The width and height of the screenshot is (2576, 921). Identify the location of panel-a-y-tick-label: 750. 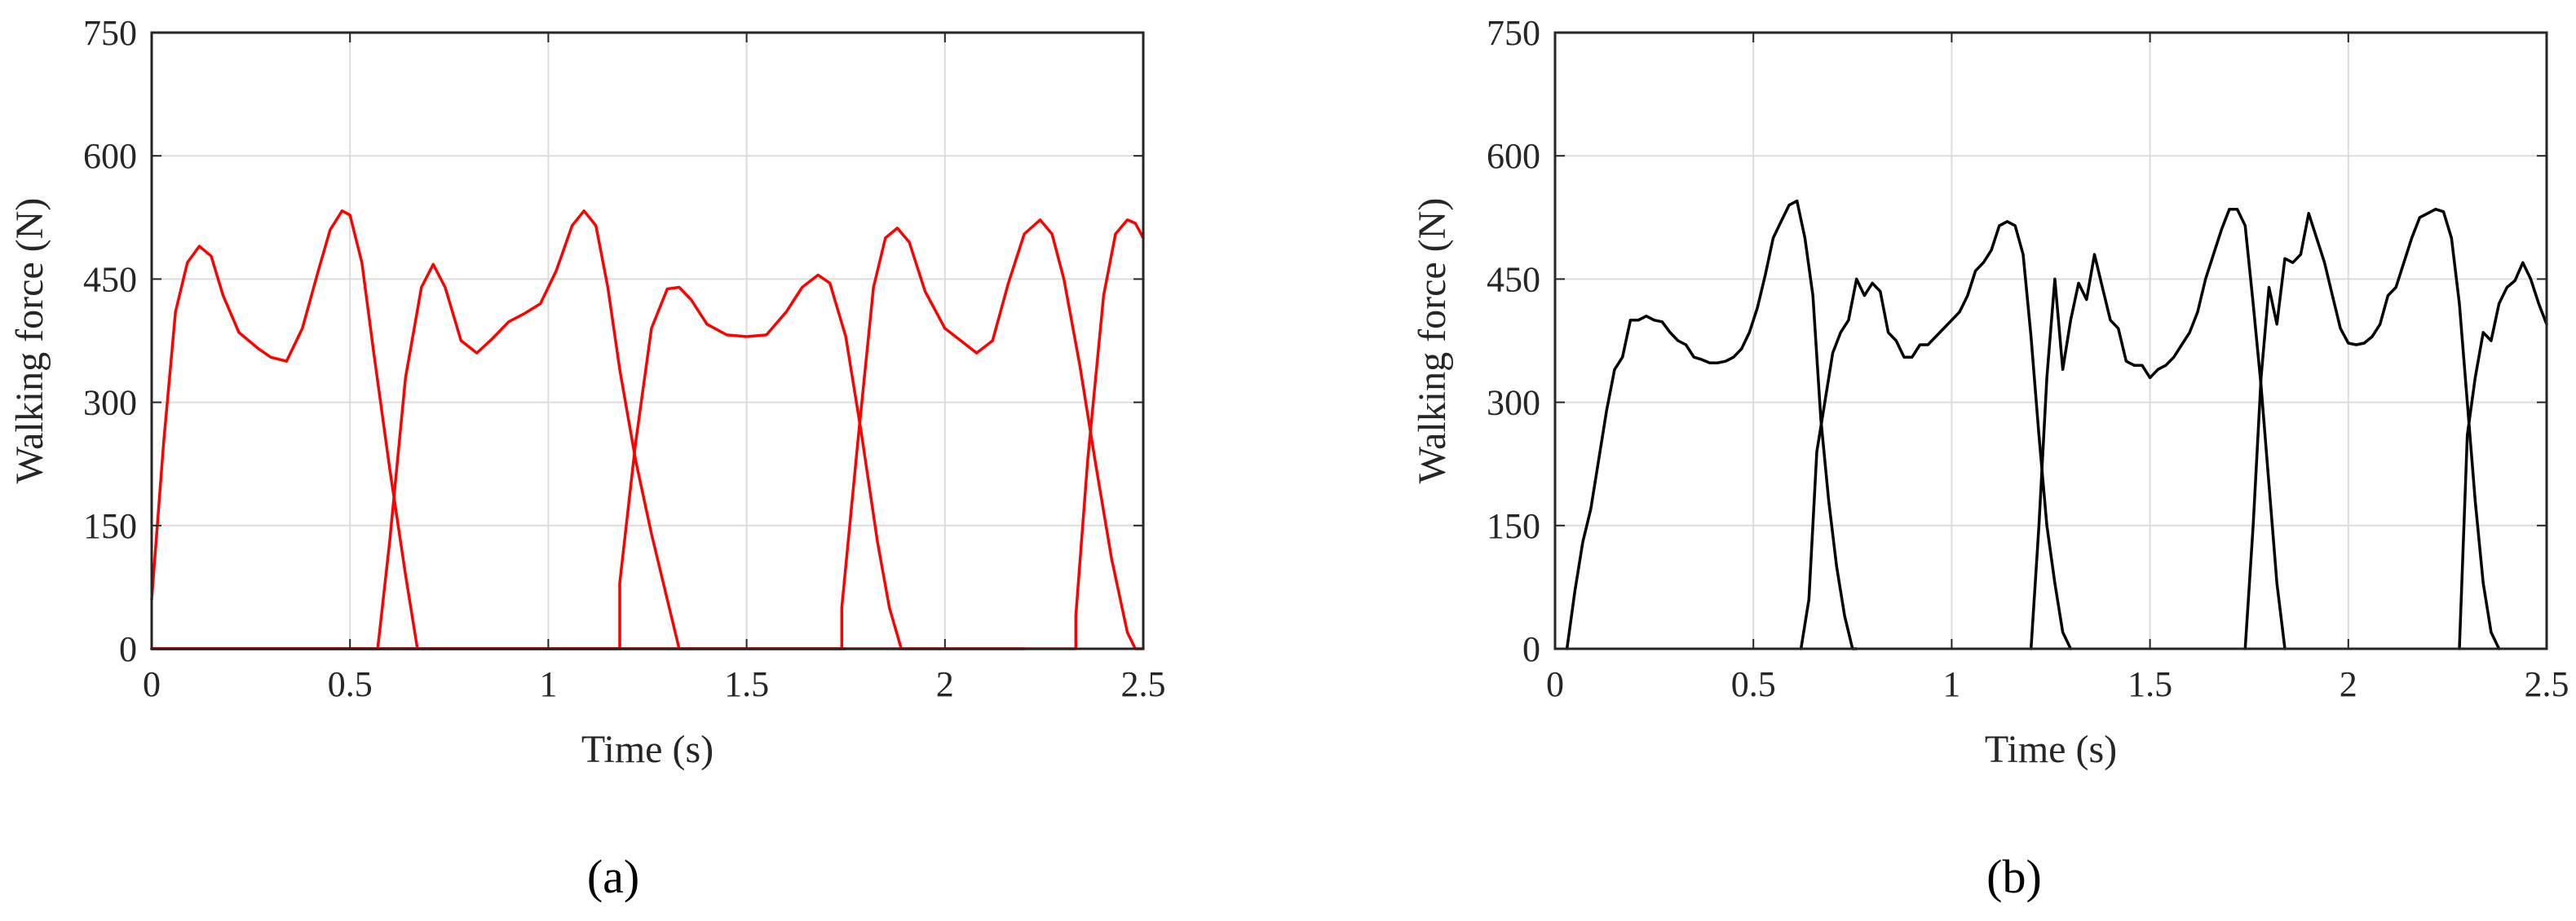
(110, 33).